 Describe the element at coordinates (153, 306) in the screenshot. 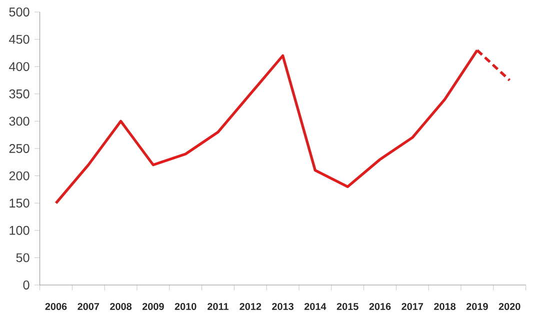

I see `x-tick-label: 2009` at that location.